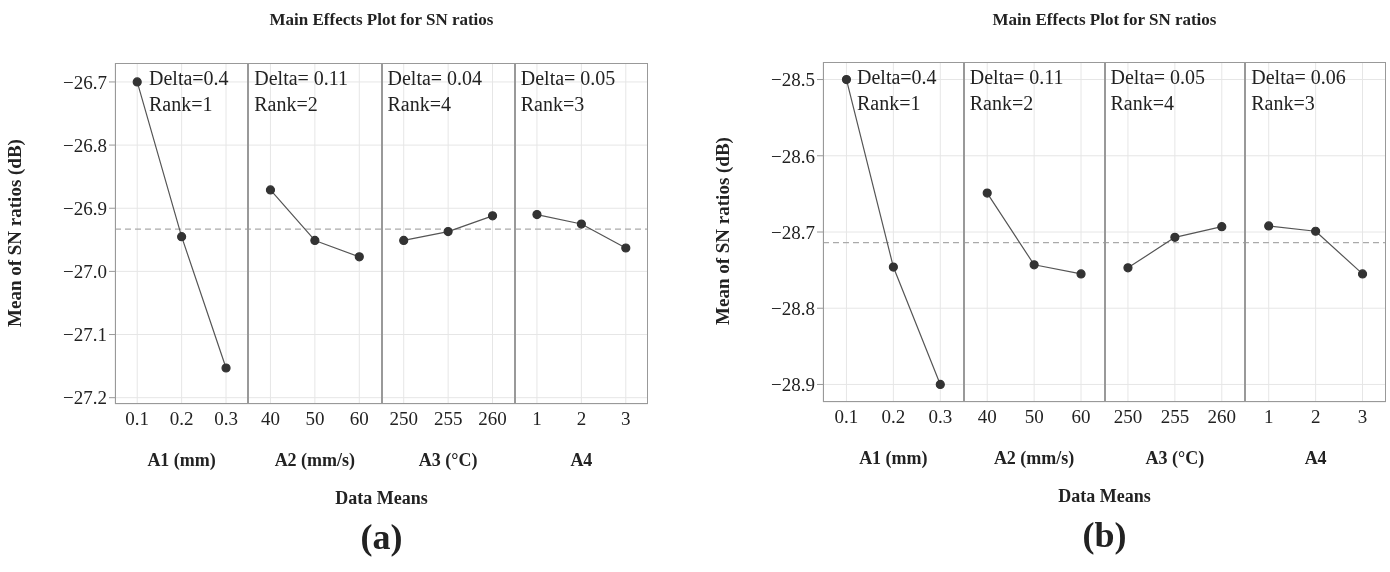 This screenshot has height=572, width=1390. I want to click on y-tick-label: −27.1, so click(85, 335).